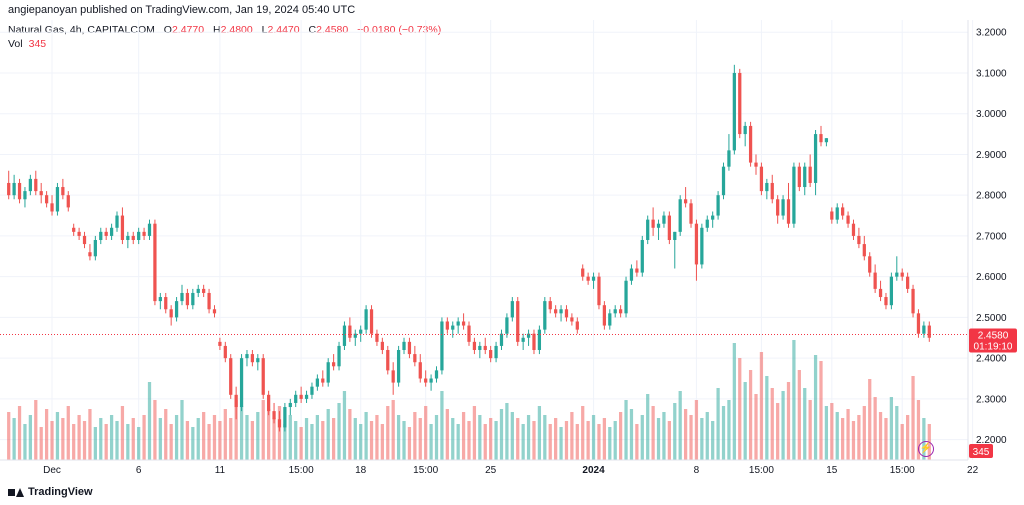 The height and width of the screenshot is (505, 1024). Describe the element at coordinates (15, 44) in the screenshot. I see `volume-label: Vol` at that location.